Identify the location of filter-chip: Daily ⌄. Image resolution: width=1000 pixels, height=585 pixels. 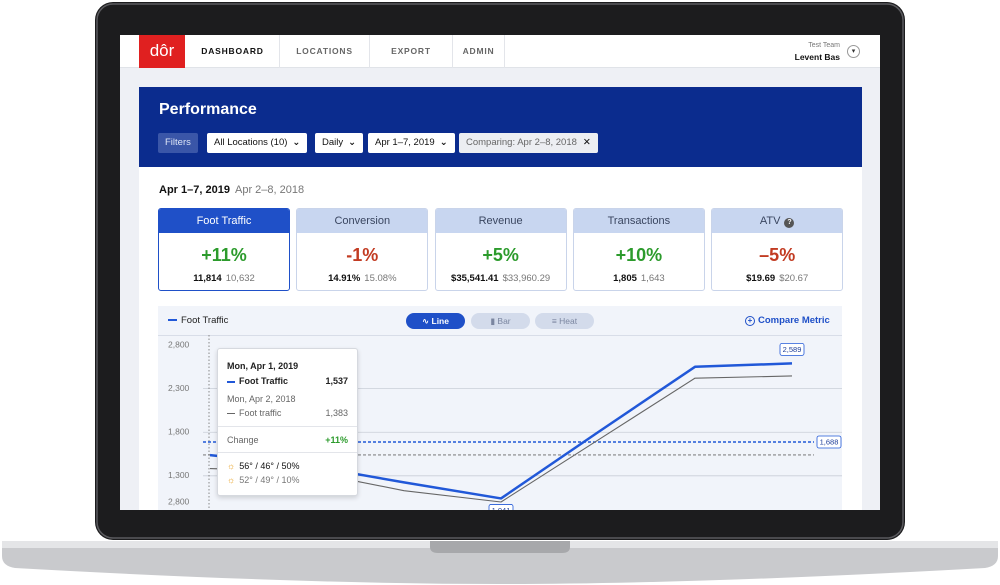
(339, 143).